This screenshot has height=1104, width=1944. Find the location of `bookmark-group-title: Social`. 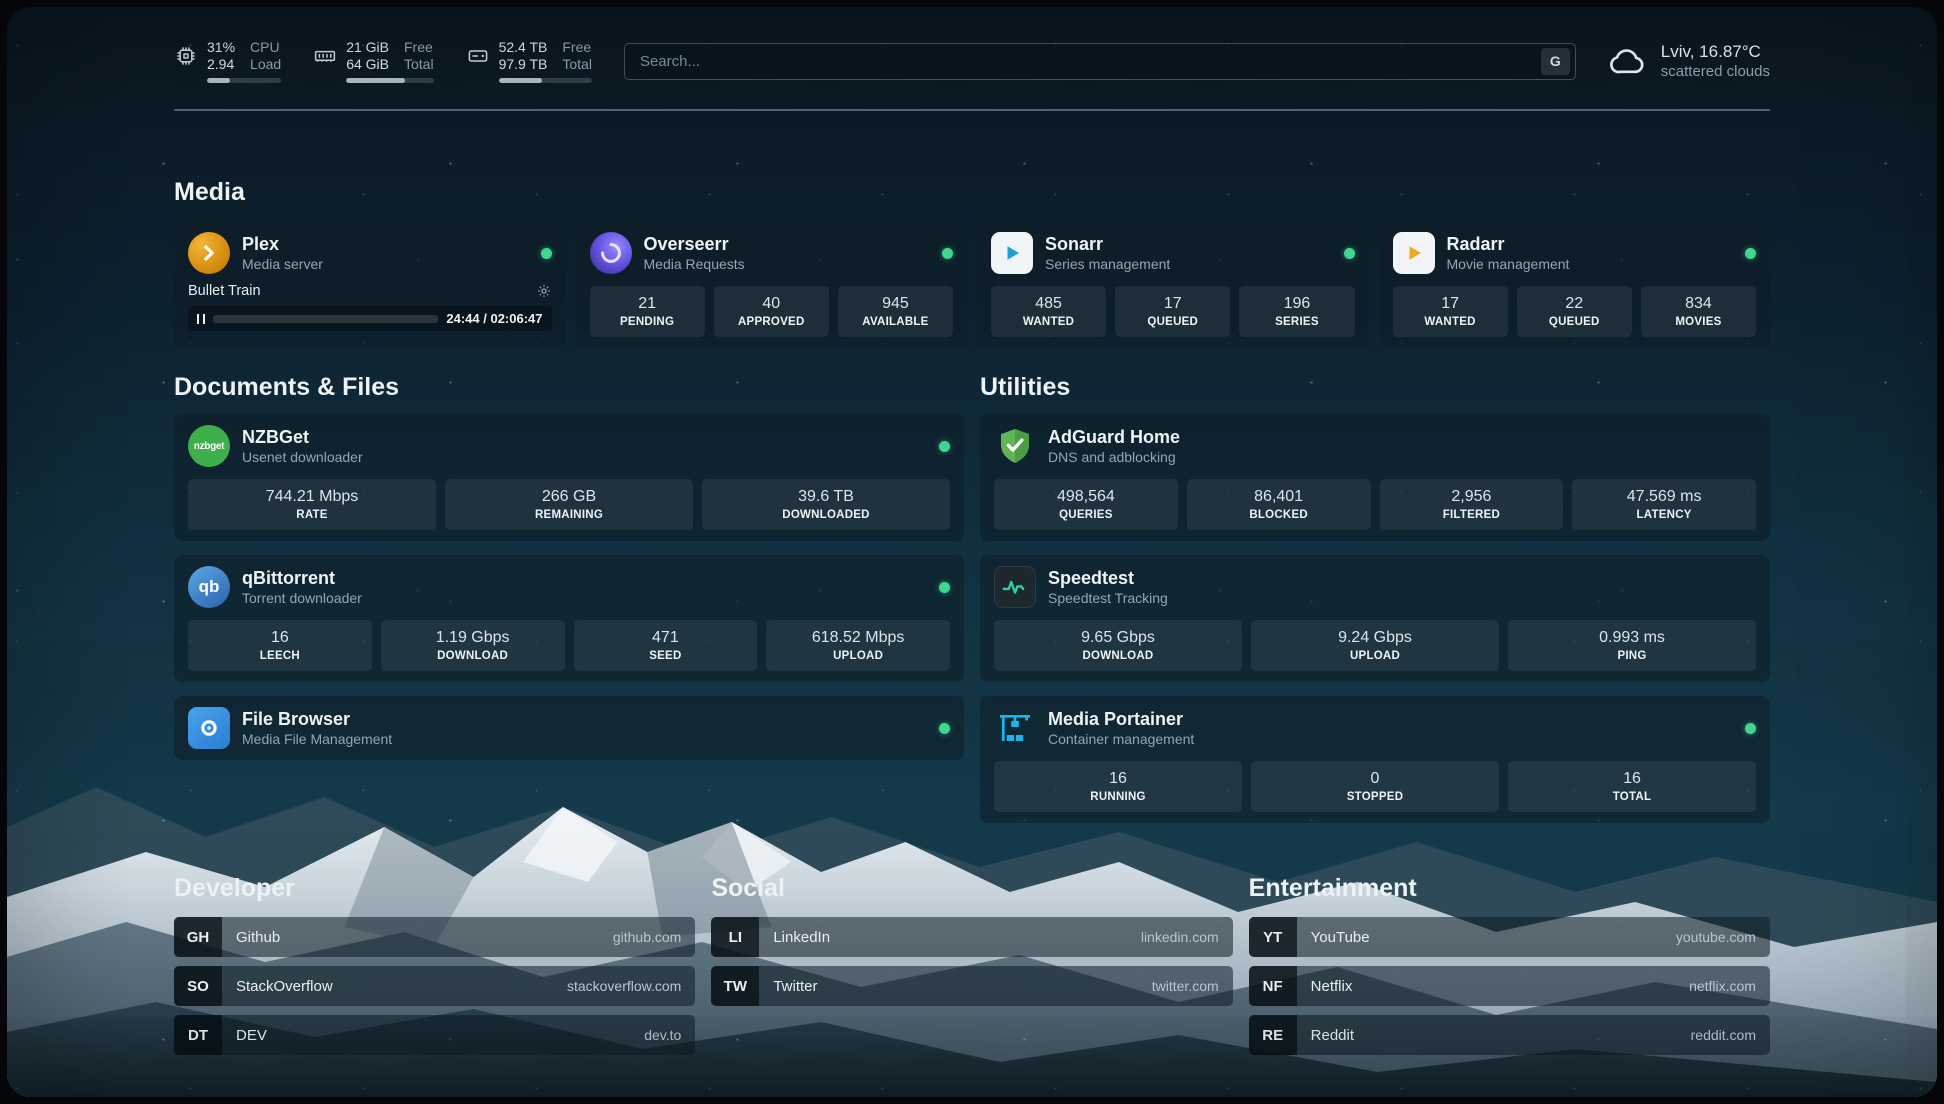

bookmark-group-title: Social is located at coordinates (748, 888).